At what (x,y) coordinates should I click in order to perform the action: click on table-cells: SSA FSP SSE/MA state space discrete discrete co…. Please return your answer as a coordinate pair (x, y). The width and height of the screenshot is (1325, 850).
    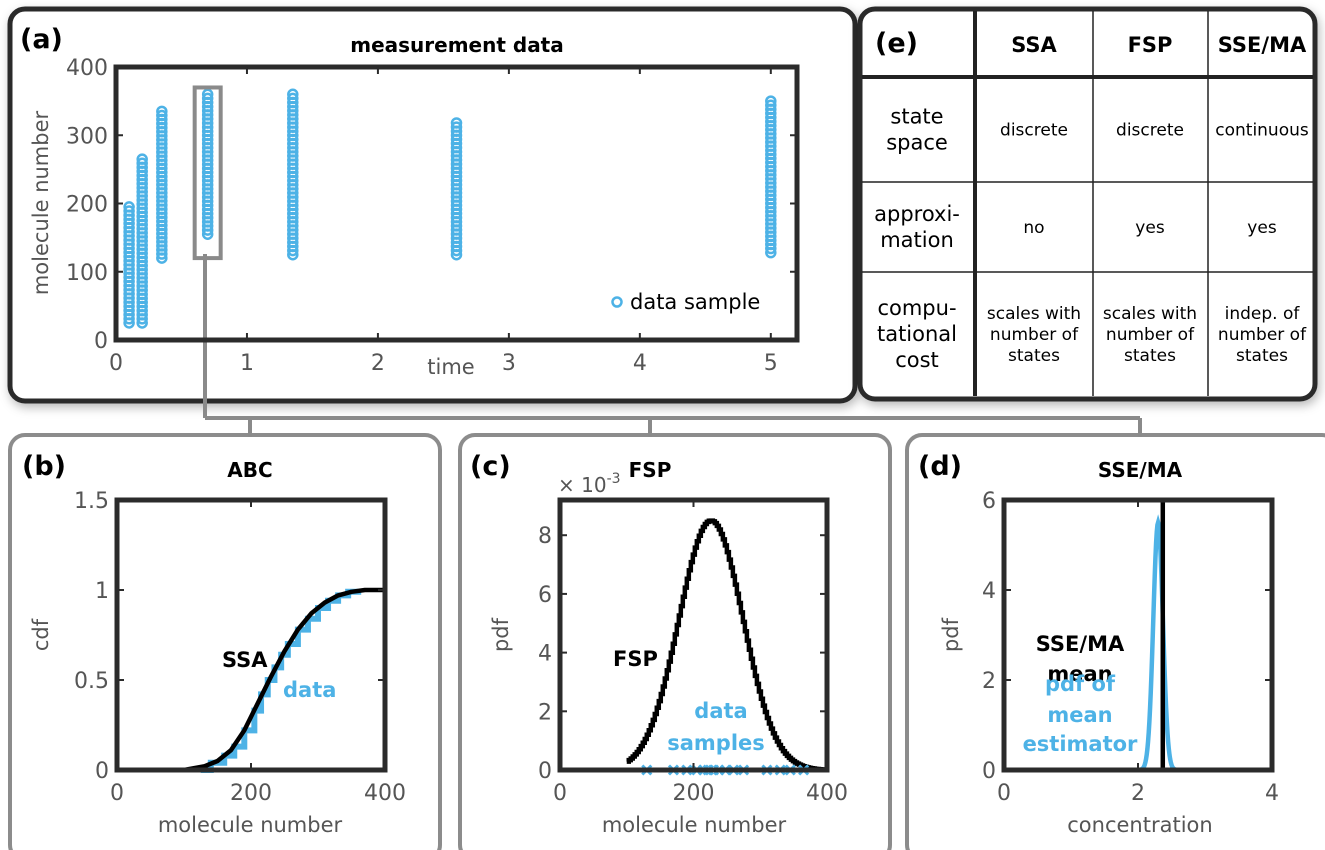
    Looking at the image, I should click on (1091, 202).